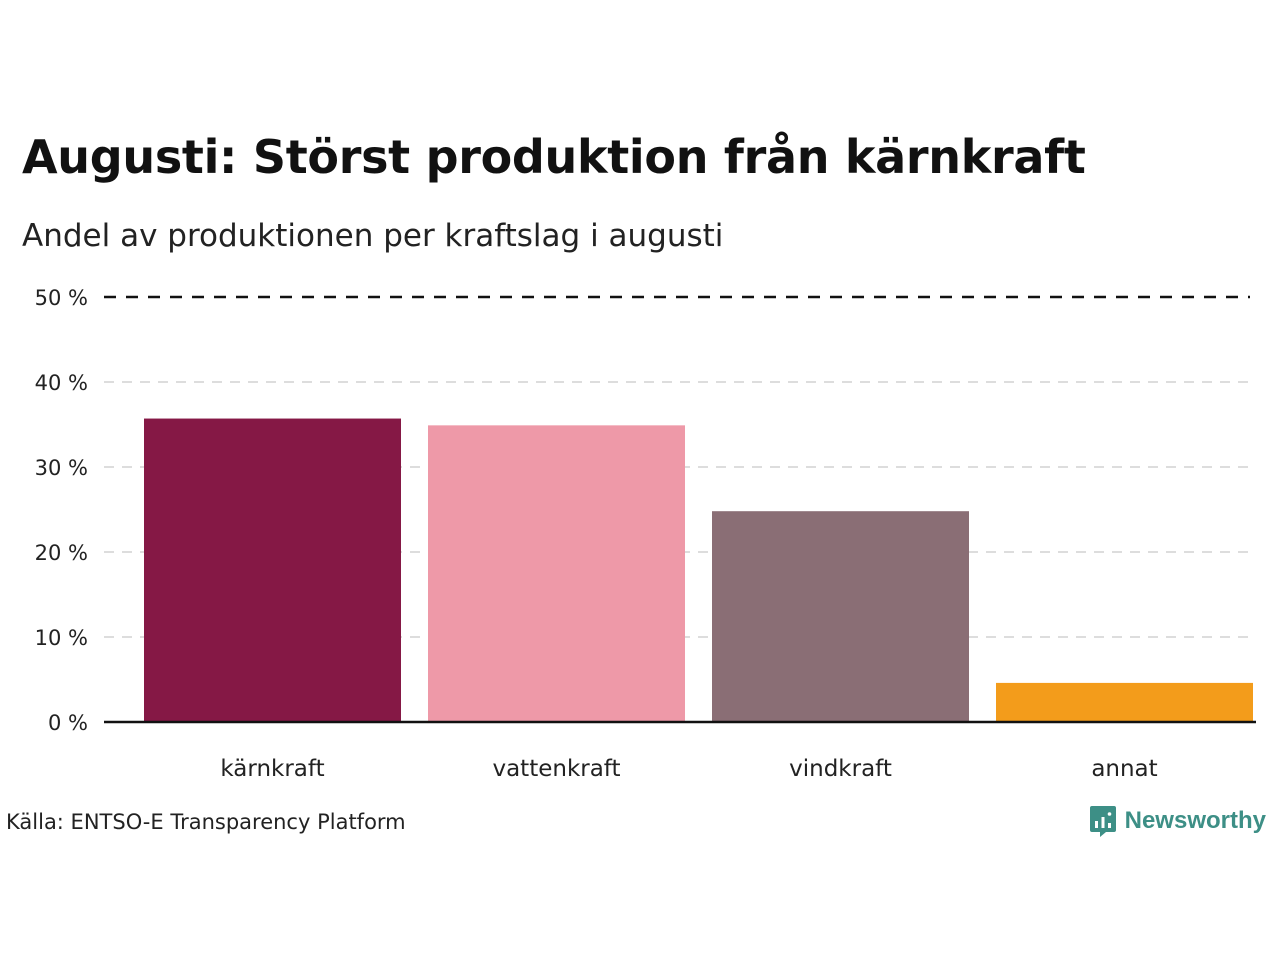 This screenshot has width=1280, height=960. I want to click on y-tick-label: 50 %, so click(61, 298).